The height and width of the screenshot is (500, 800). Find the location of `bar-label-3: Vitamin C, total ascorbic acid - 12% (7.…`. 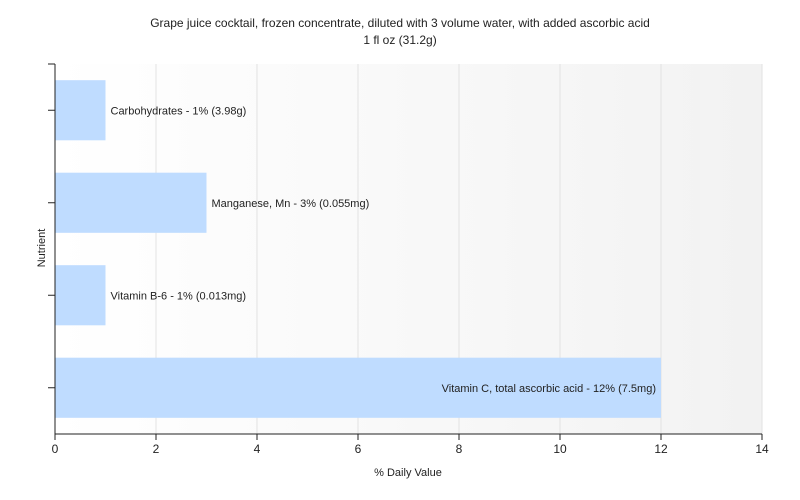

bar-label-3: Vitamin C, total ascorbic acid - 12% (7.… is located at coordinates (549, 389).